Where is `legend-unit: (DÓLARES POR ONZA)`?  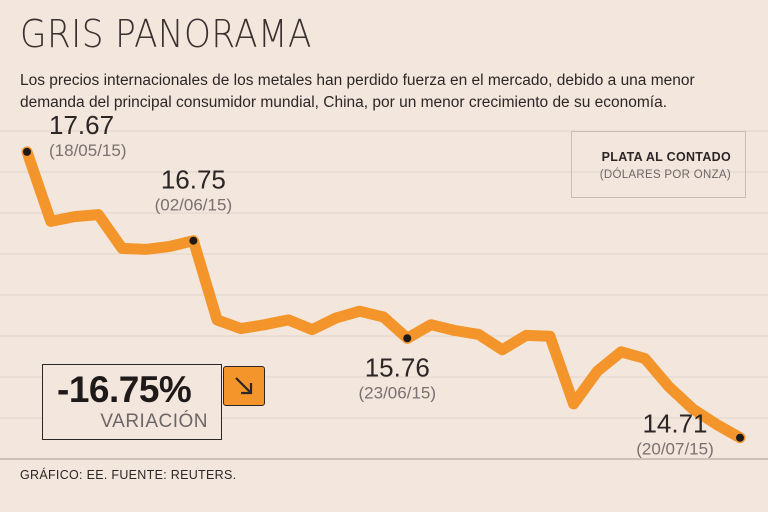 legend-unit: (DÓLARES POR ONZA) is located at coordinates (665, 175).